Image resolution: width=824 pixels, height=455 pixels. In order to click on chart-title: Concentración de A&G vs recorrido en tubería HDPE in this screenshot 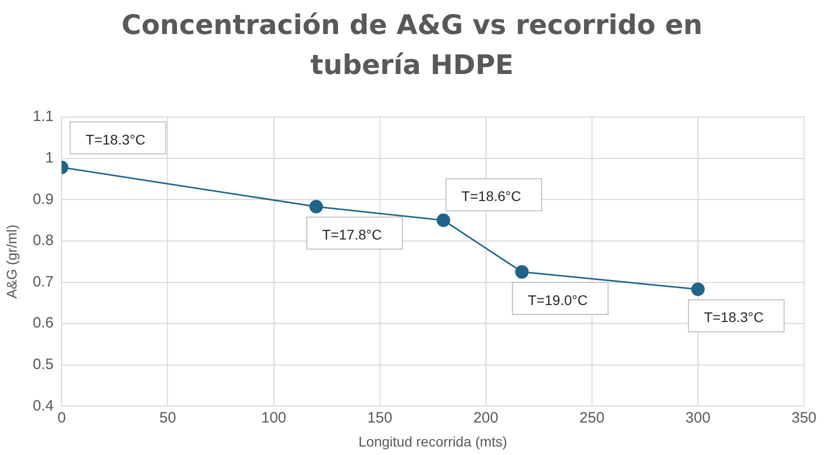, I will do `click(412, 46)`.